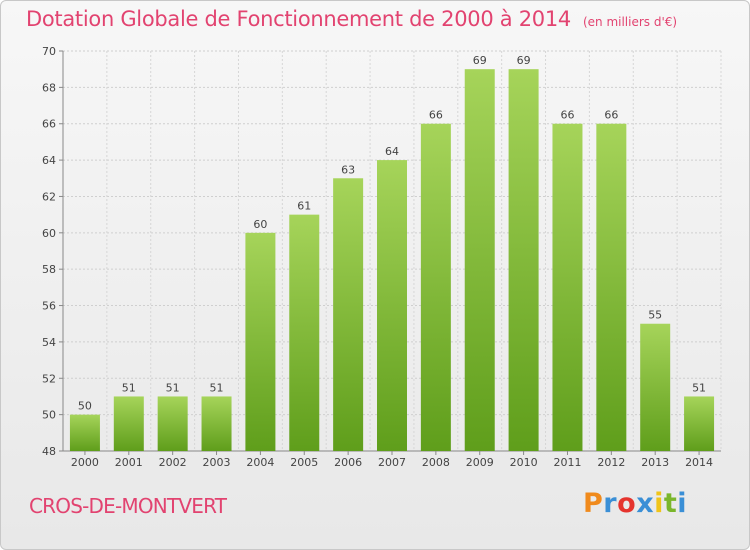  I want to click on value-label-2000: 50, so click(85, 406).